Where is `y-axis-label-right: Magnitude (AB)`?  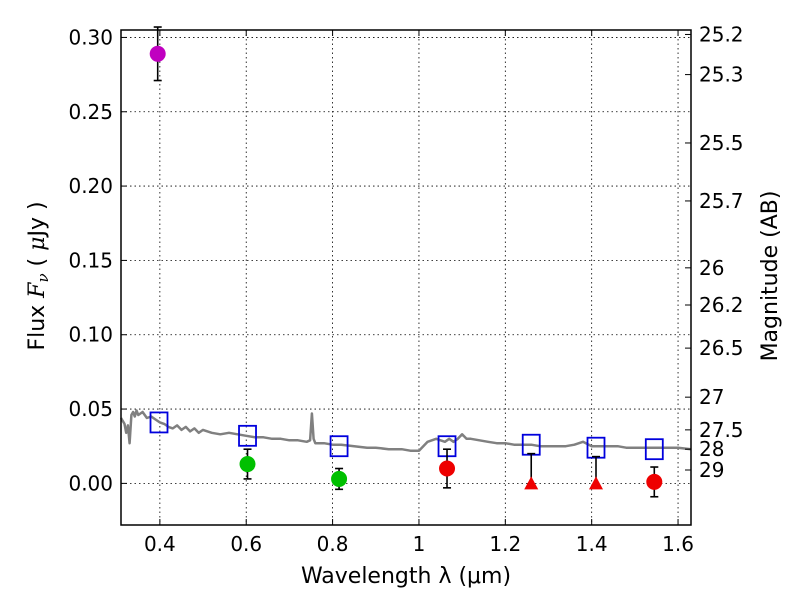 y-axis-label-right: Magnitude (AB) is located at coordinates (770, 276).